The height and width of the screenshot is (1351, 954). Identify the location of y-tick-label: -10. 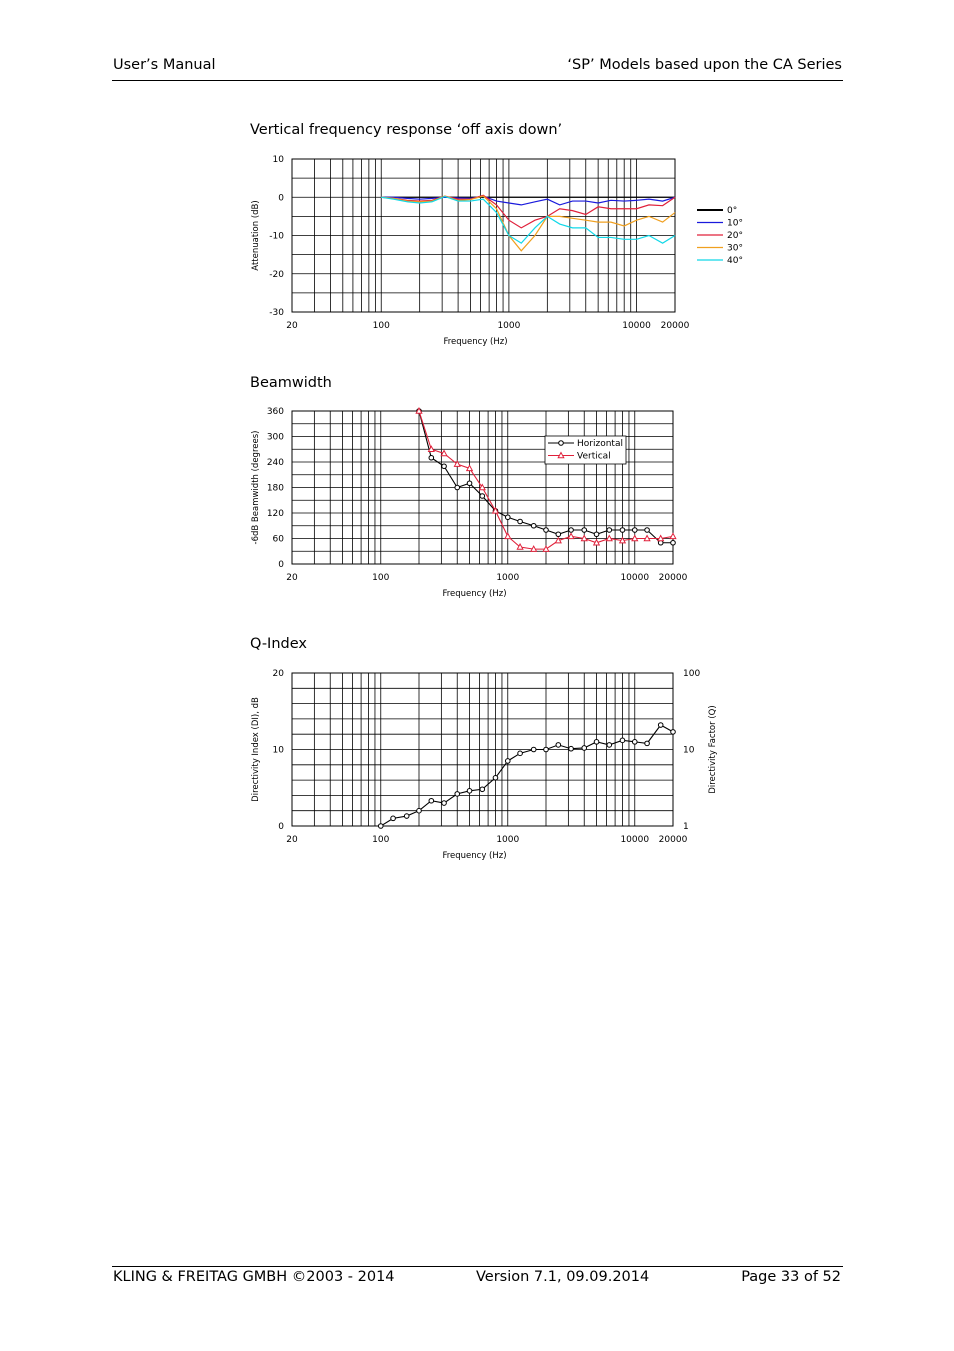
(276, 237).